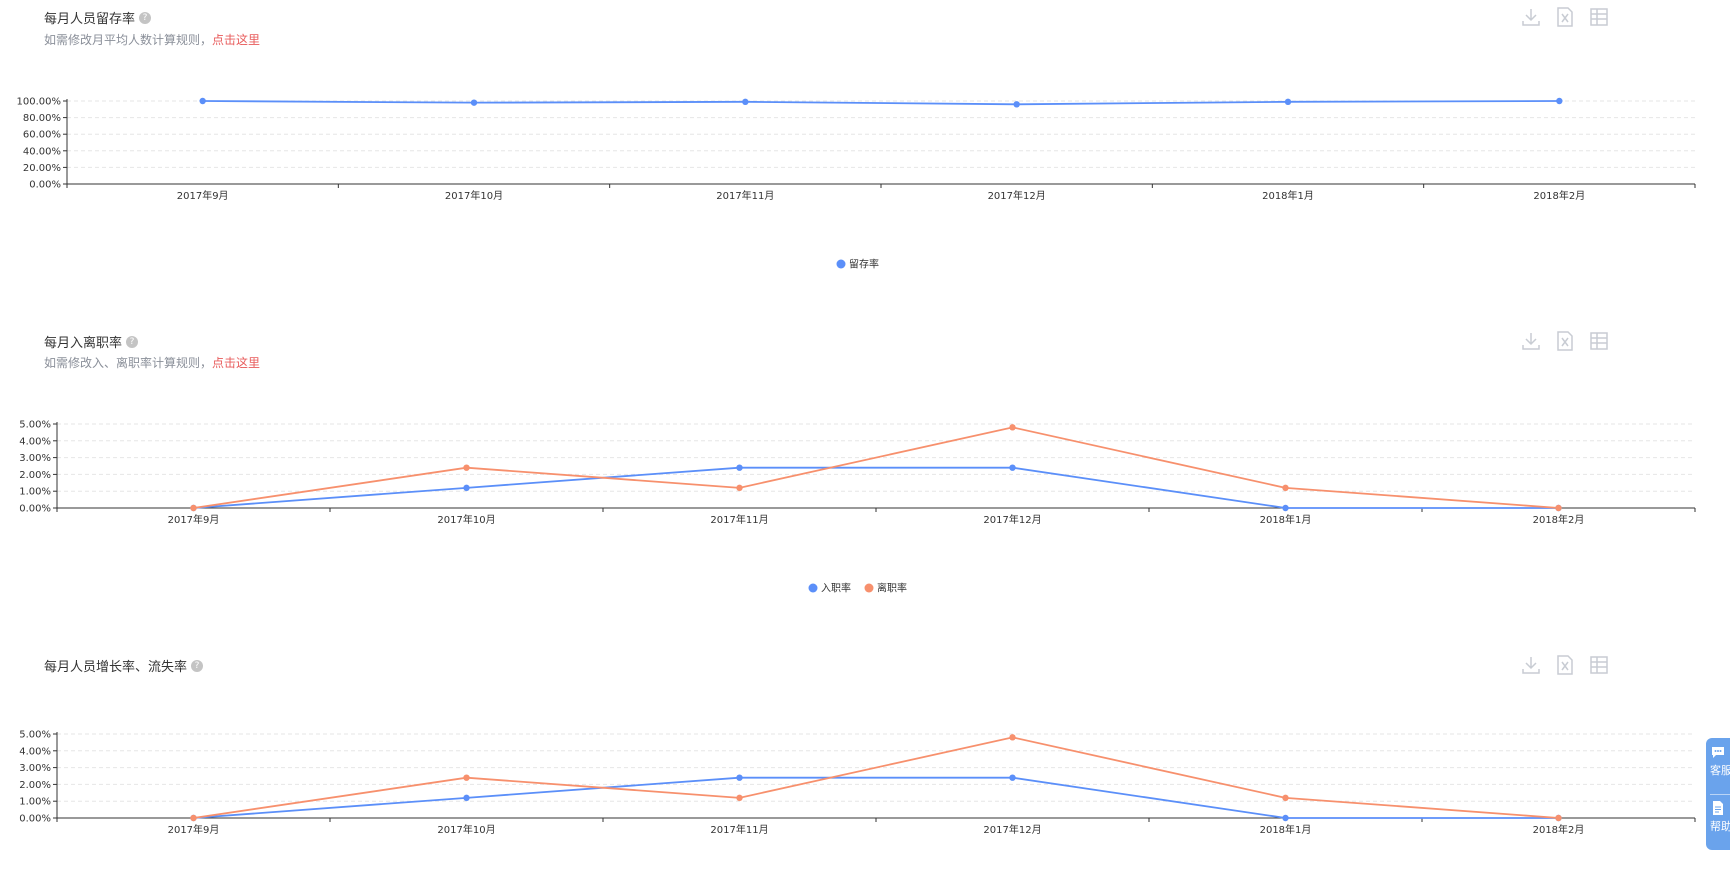 The image size is (1730, 873). I want to click on help-button: 帮助, so click(1718, 825).